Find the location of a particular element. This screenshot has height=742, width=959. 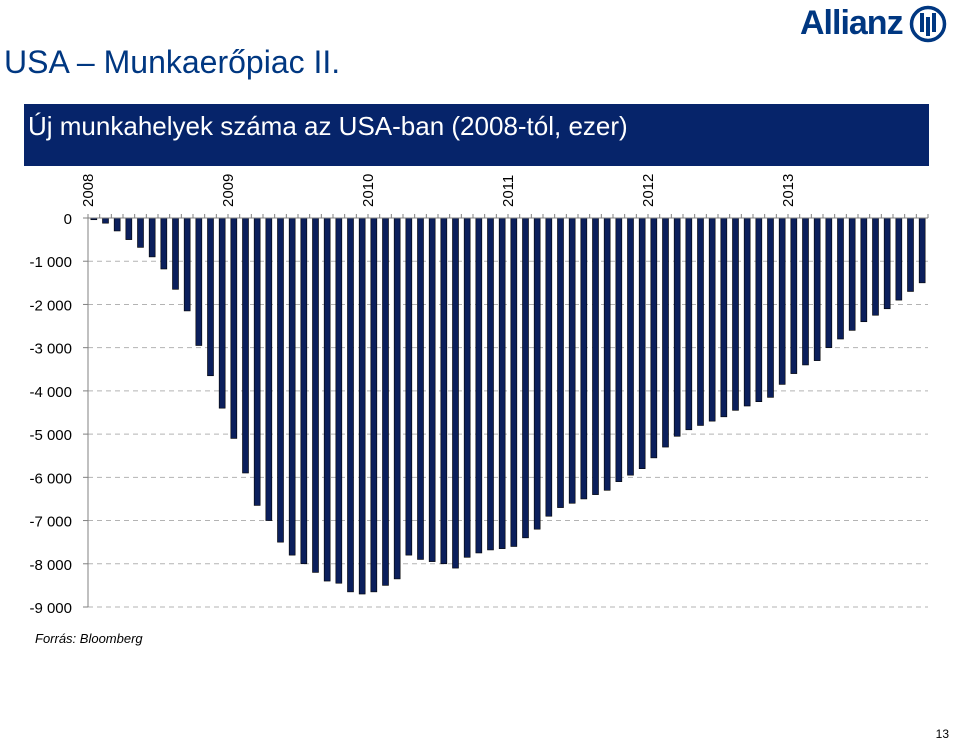

y-tick-label: -2 000 is located at coordinates (50, 305).